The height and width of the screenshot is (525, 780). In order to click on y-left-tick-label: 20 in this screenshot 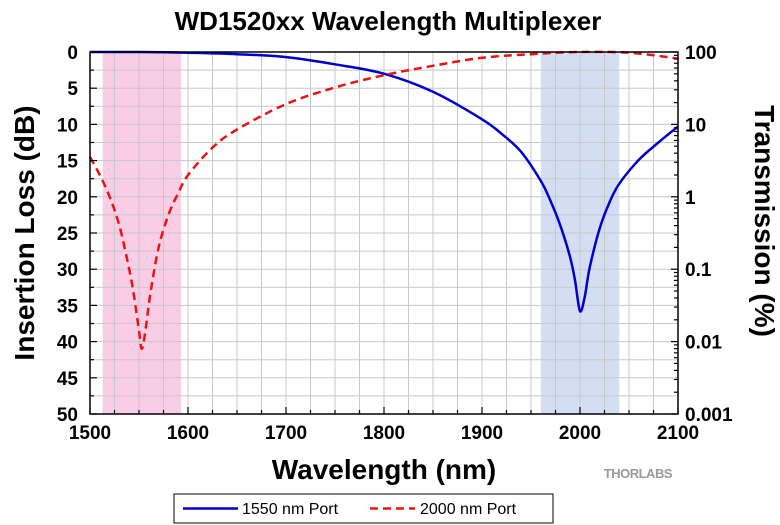, I will do `click(67, 198)`.